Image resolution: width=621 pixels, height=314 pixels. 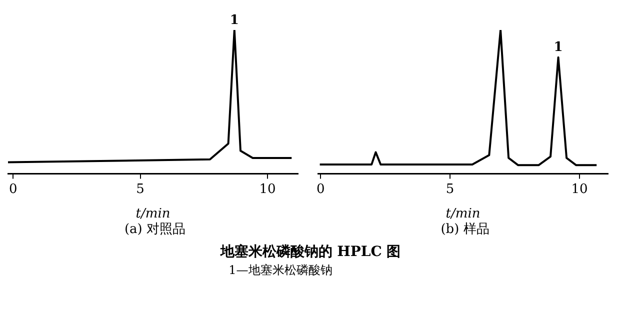 I want to click on text: 1—地塞米松磷酸钠, so click(x=281, y=270).